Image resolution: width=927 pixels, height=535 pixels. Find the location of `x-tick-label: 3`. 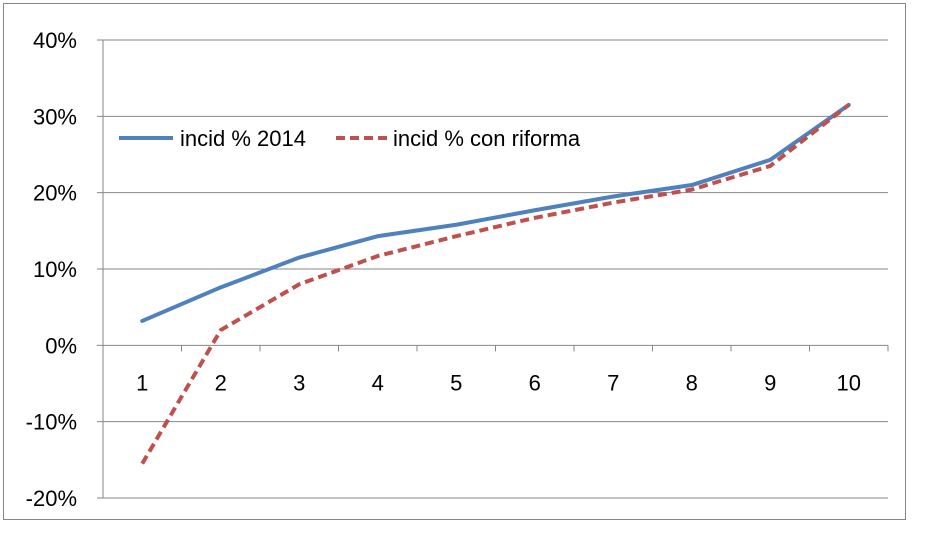

x-tick-label: 3 is located at coordinates (299, 382).